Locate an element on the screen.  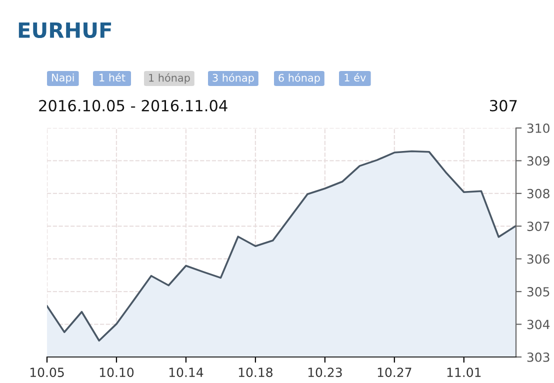
y-tick-label: 304 is located at coordinates (538, 325).